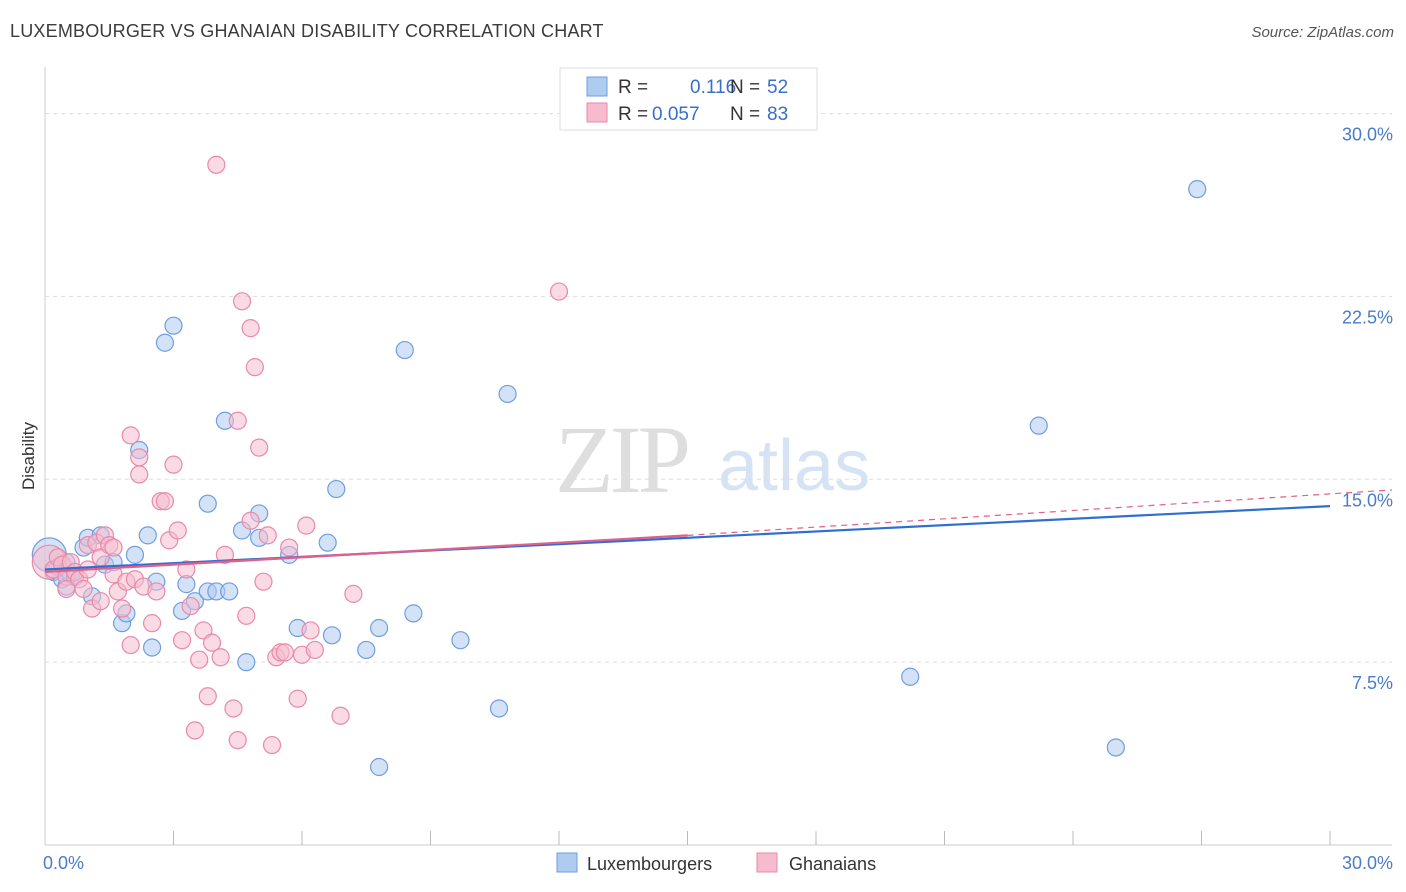  I want to click on y-tick-label: 22.5%, so click(1367, 317).